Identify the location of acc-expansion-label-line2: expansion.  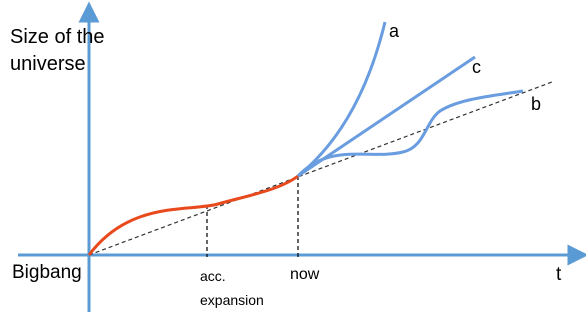
(232, 300).